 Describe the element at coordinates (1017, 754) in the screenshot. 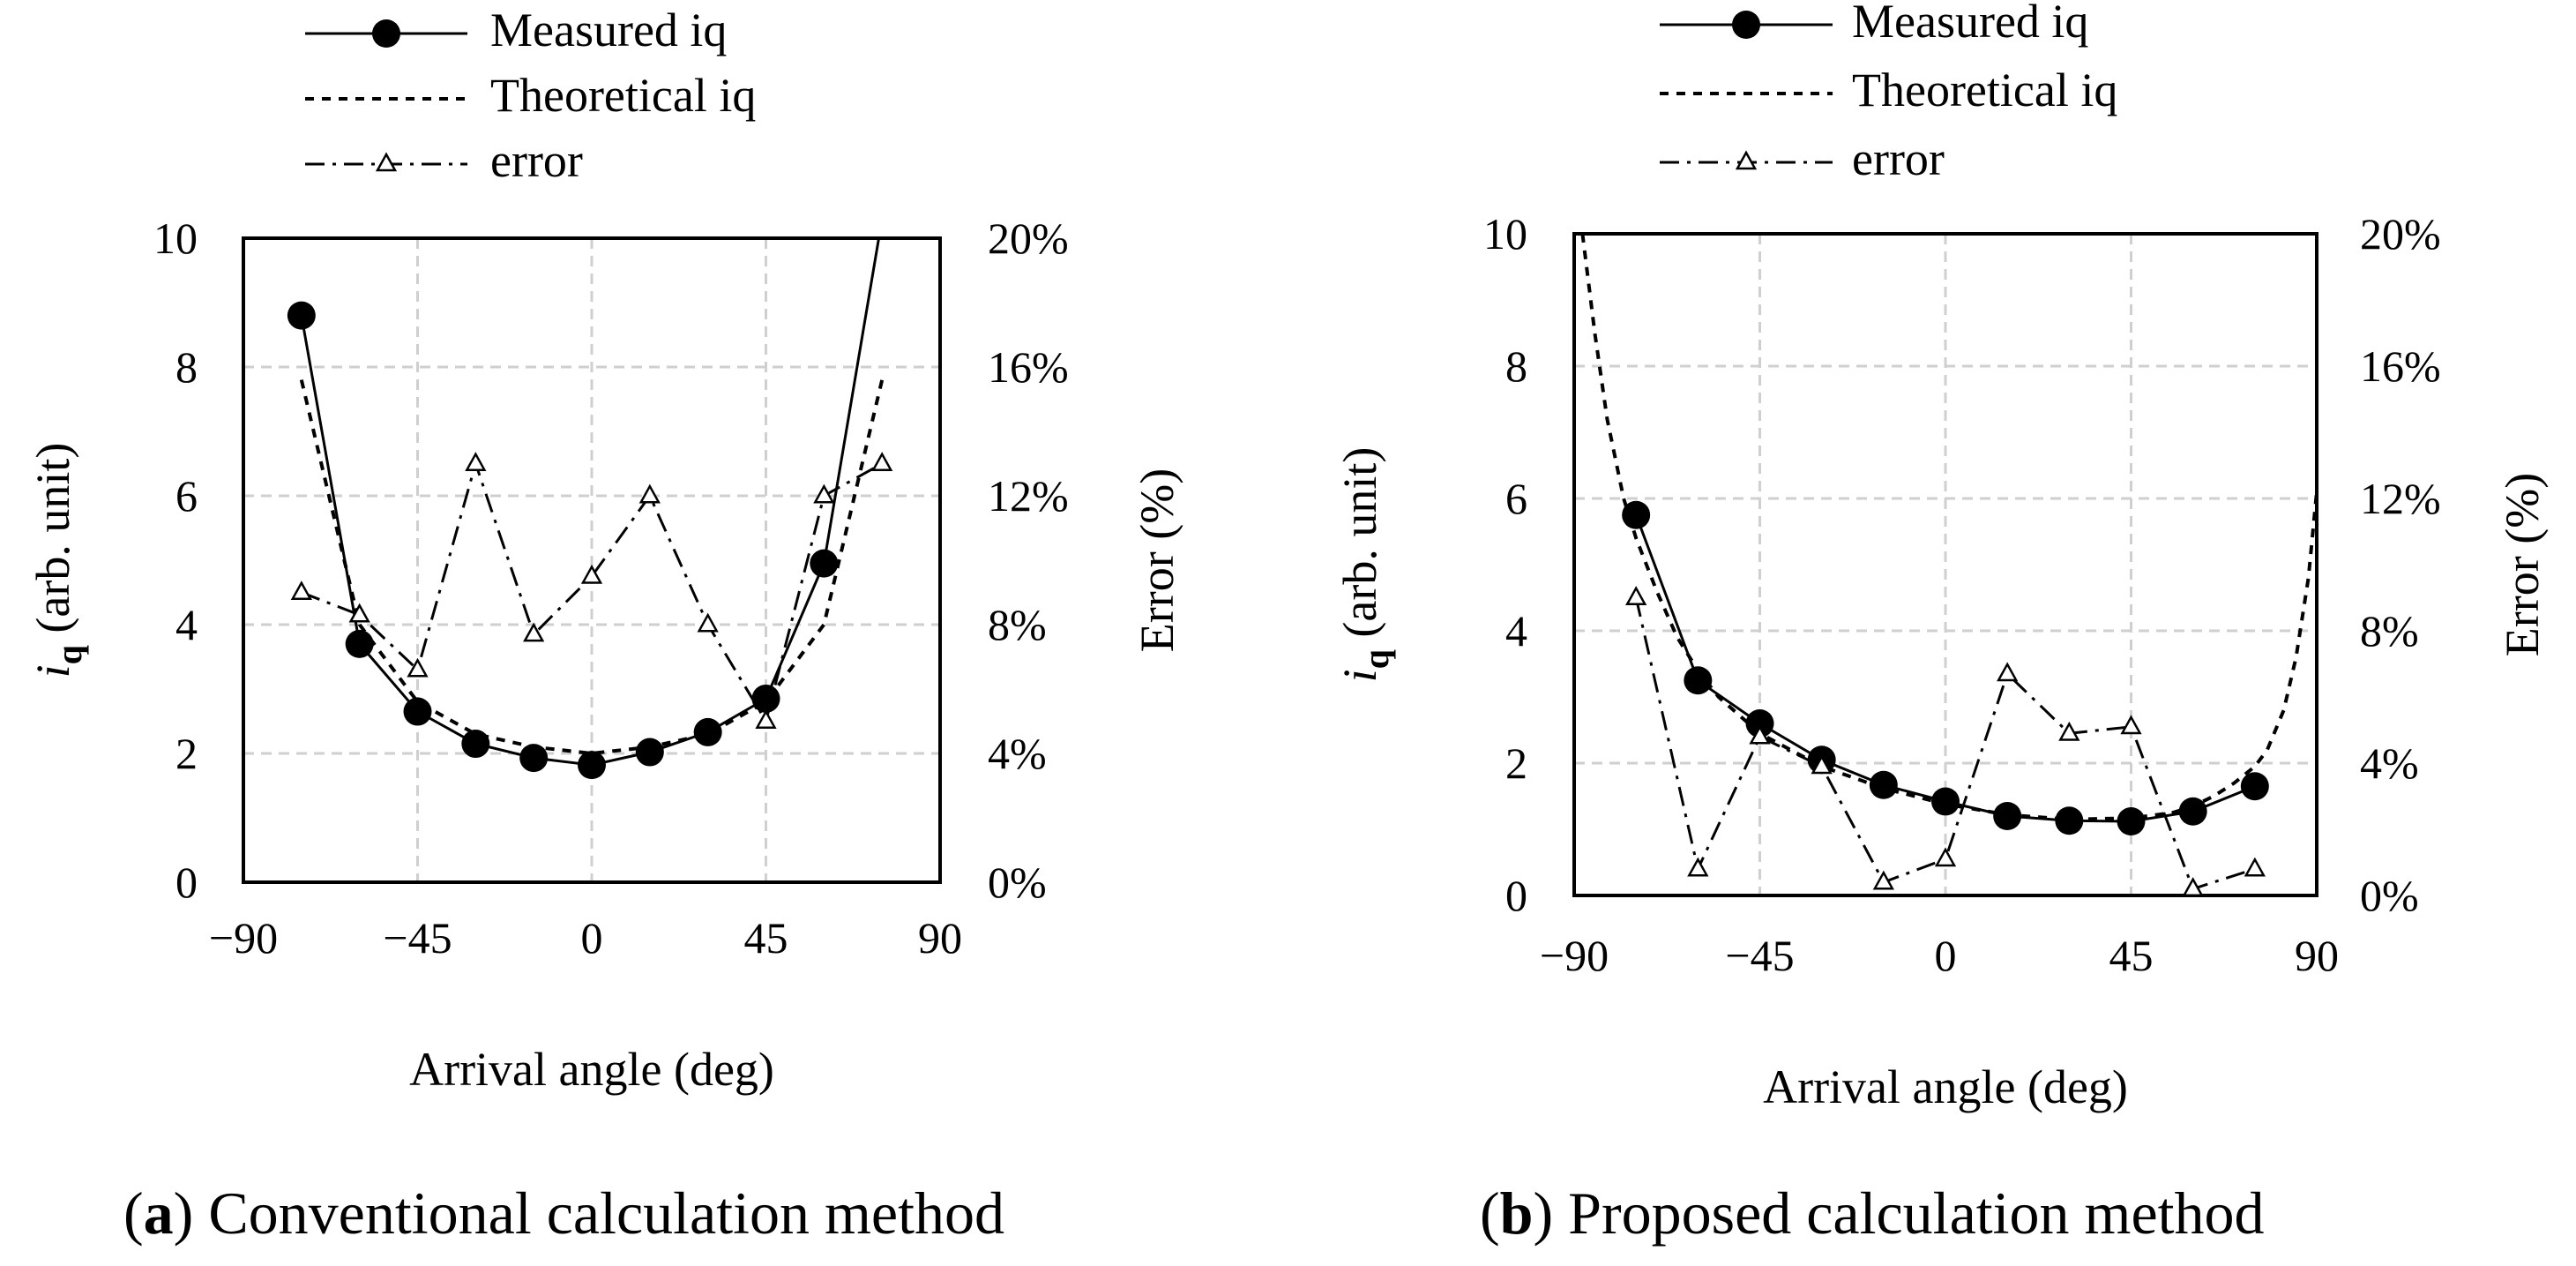

I see `y2-tick-label: 4%` at that location.